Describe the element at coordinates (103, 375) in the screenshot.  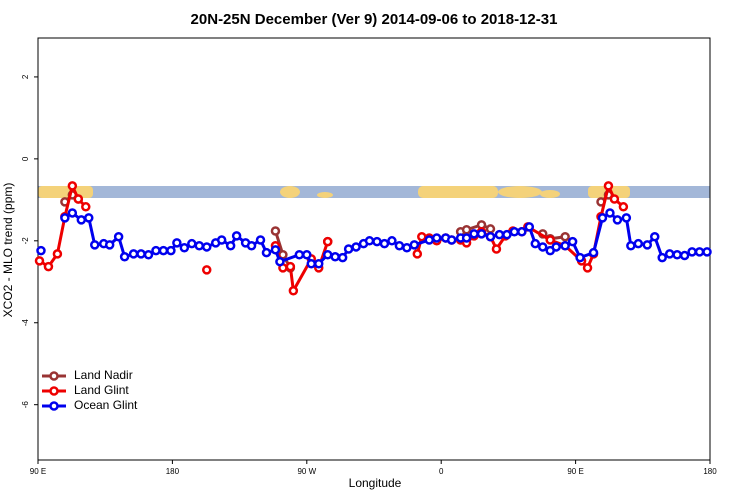
I see `legend-label: Land Nadir` at that location.